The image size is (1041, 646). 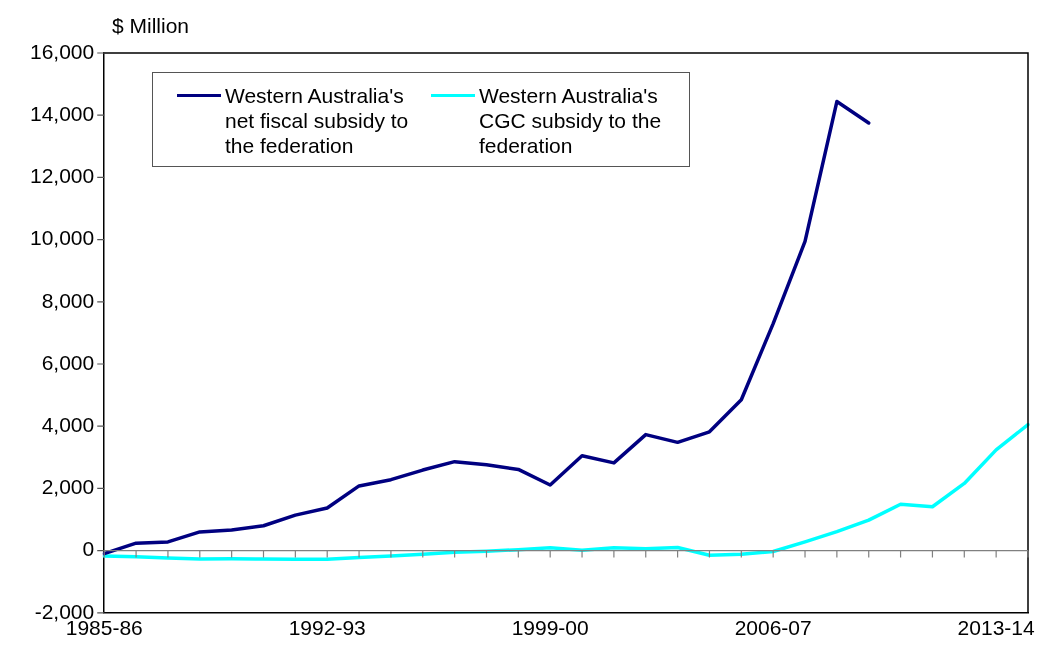 I want to click on legend-label: Western Australia's CGC subsidy to the federation, so click(x=571, y=120).